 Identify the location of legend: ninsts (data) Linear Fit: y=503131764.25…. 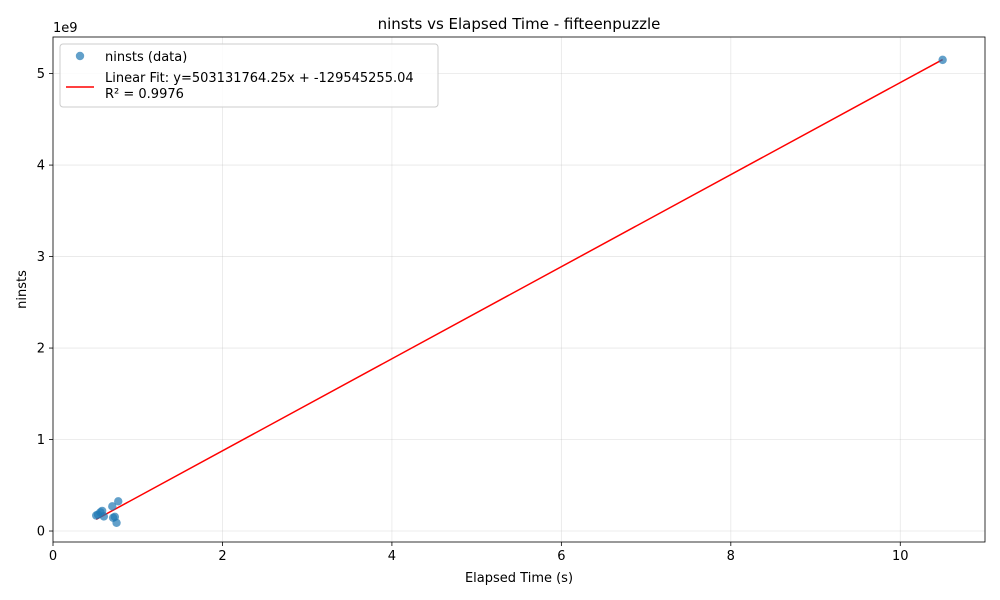
(249, 75).